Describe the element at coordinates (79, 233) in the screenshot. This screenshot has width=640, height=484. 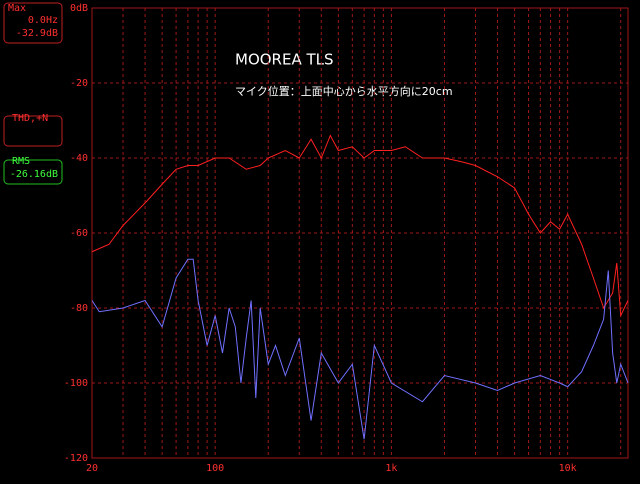
I see `y-tick-label: -60` at that location.